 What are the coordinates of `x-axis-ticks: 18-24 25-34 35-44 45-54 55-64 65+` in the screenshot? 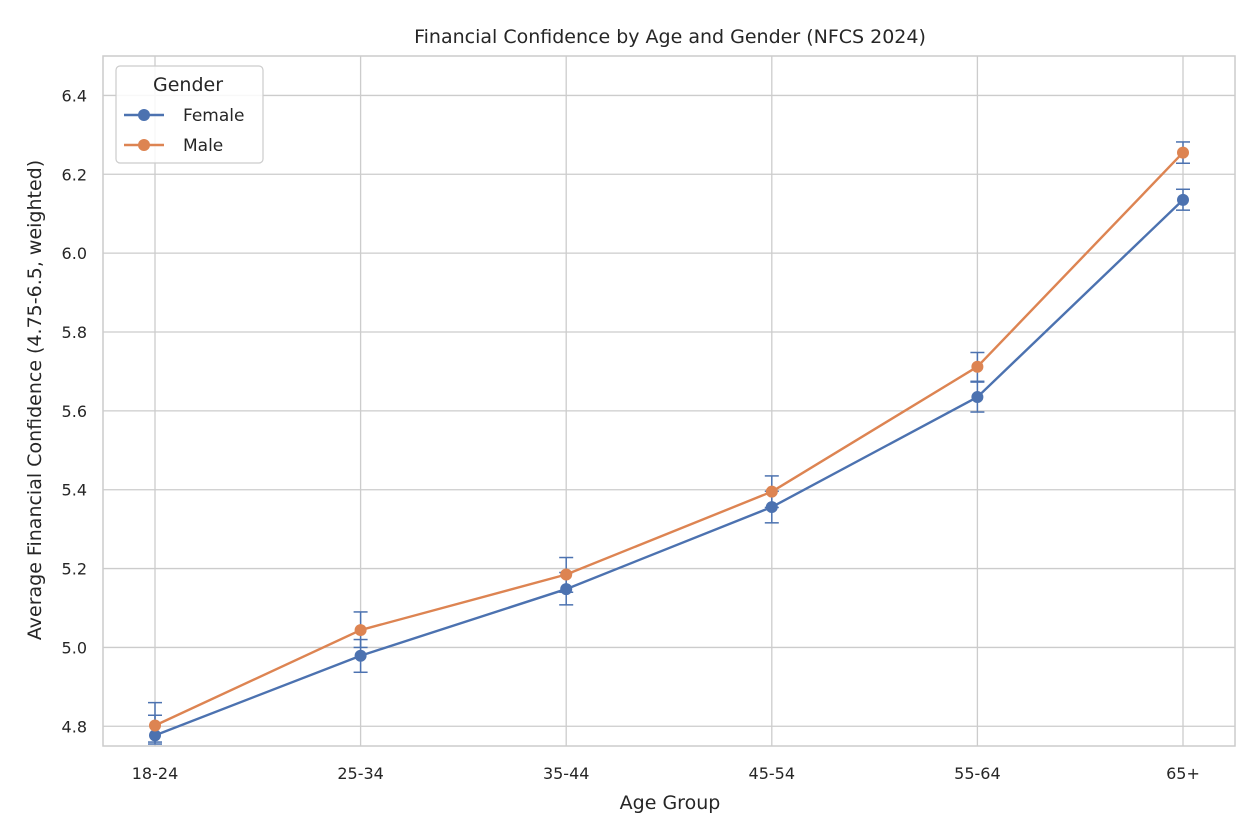 It's located at (666, 773).